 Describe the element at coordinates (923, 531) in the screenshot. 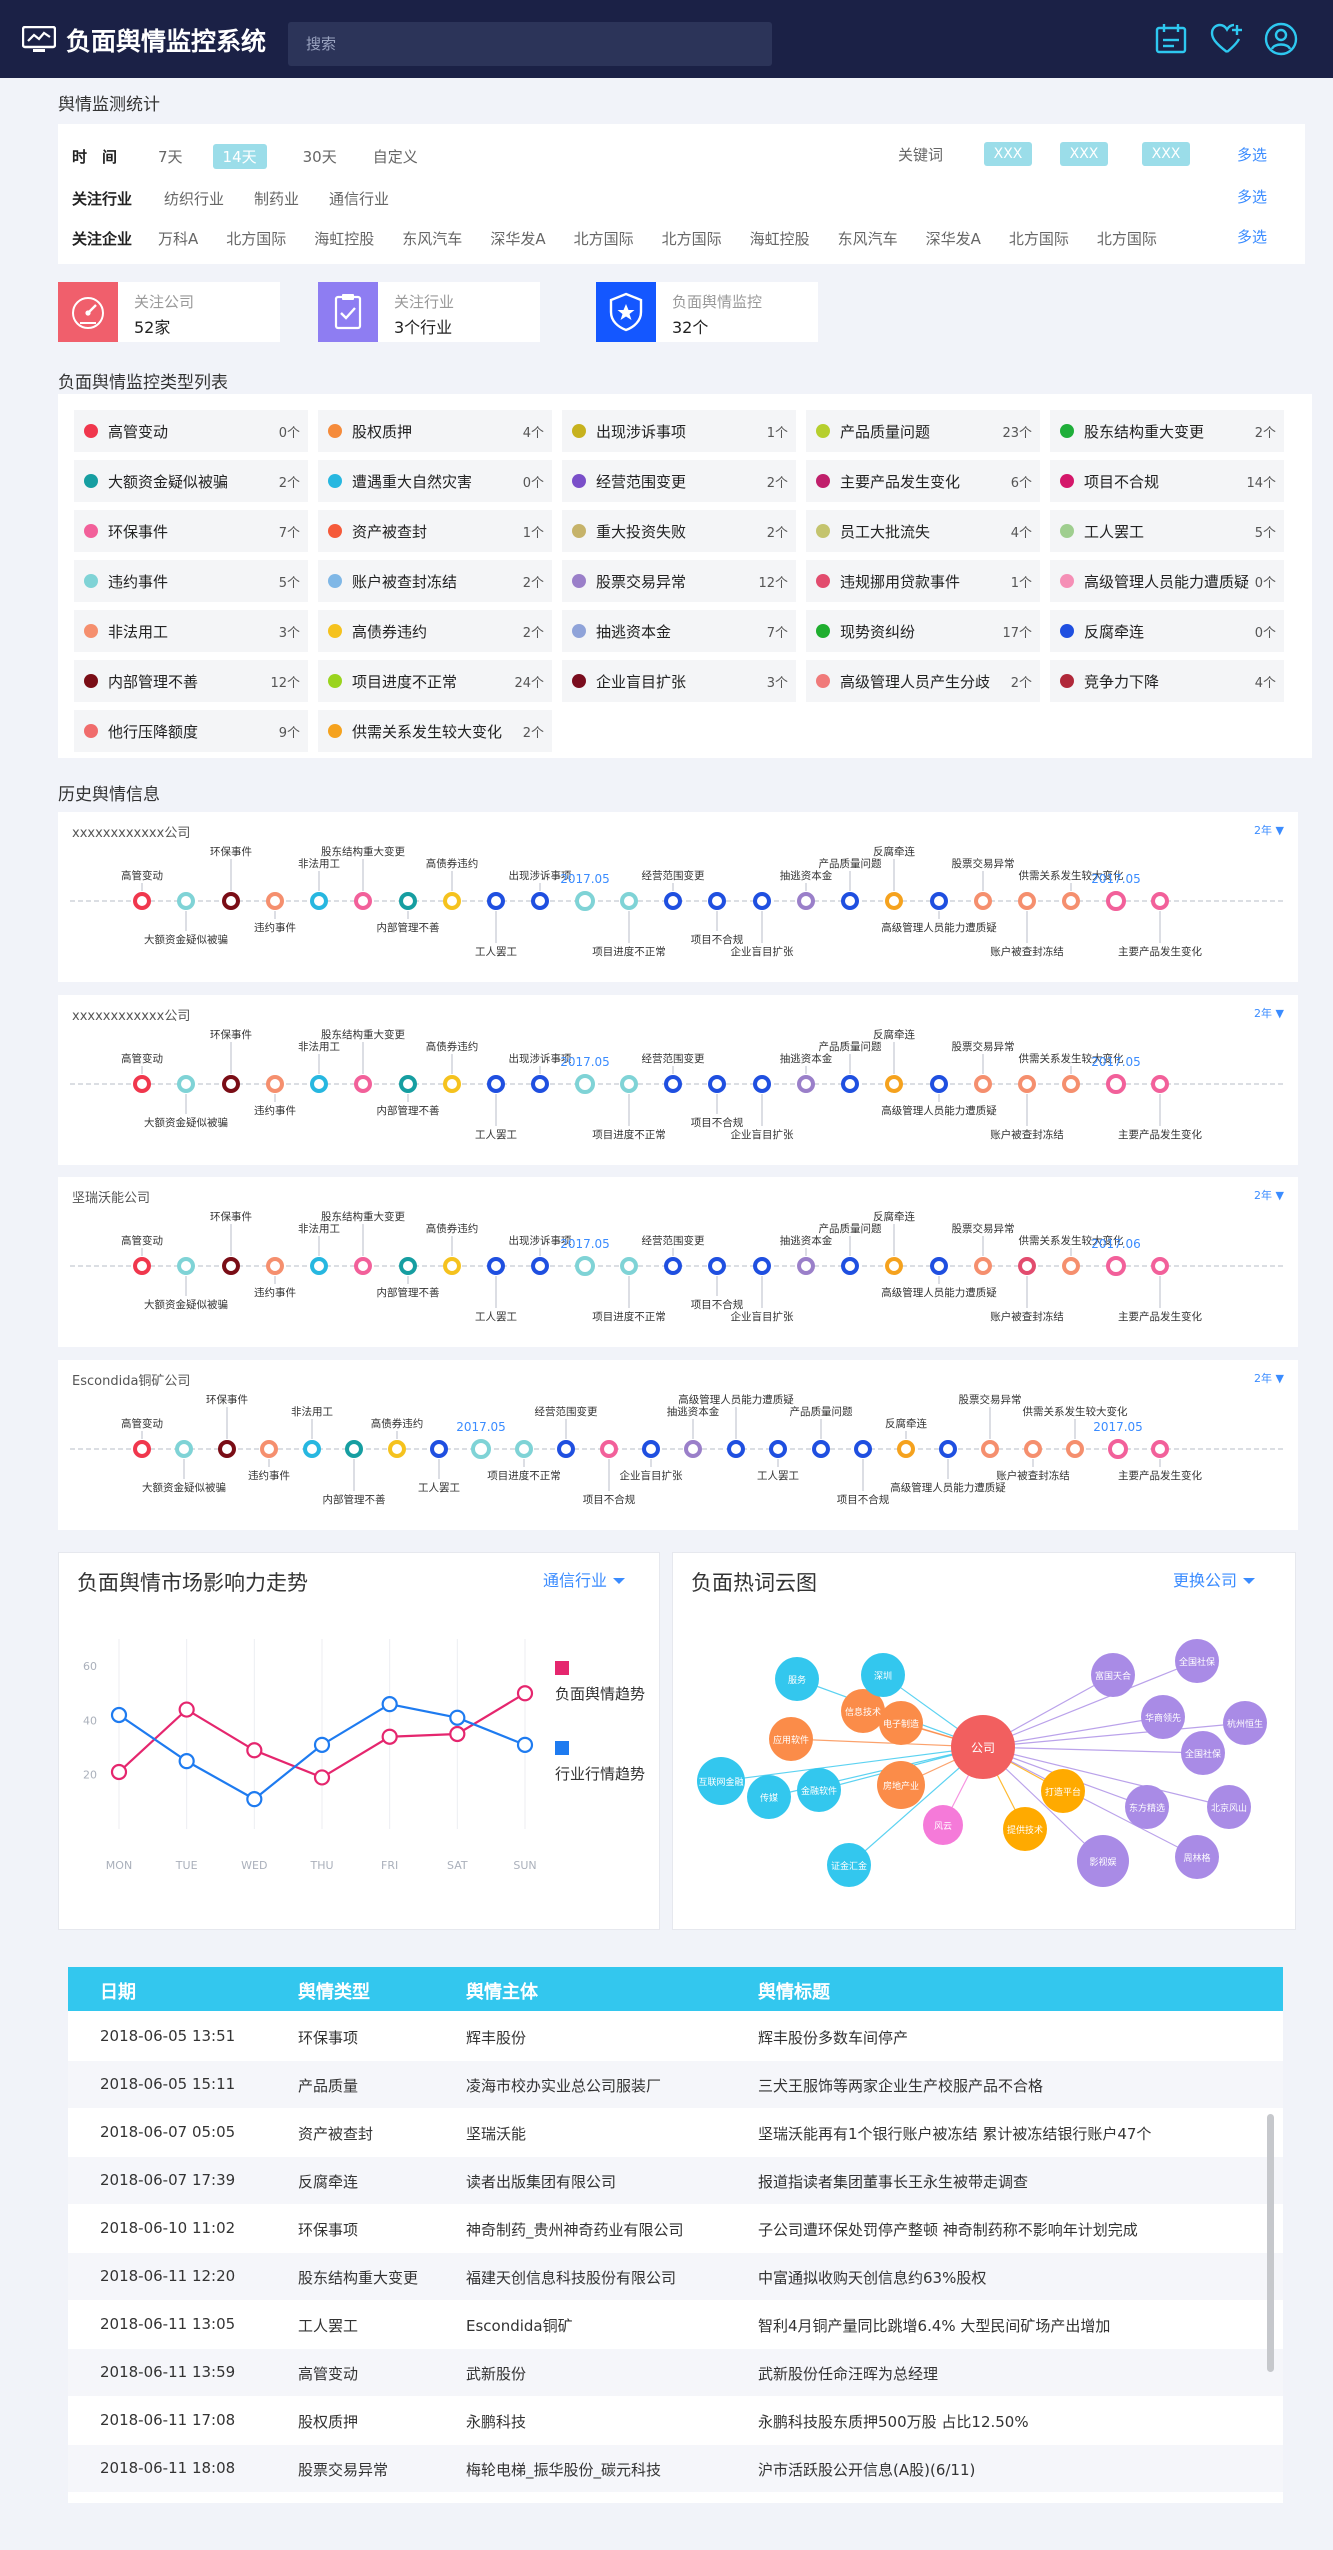

I see `type-item: 员工大批流失 4个` at that location.